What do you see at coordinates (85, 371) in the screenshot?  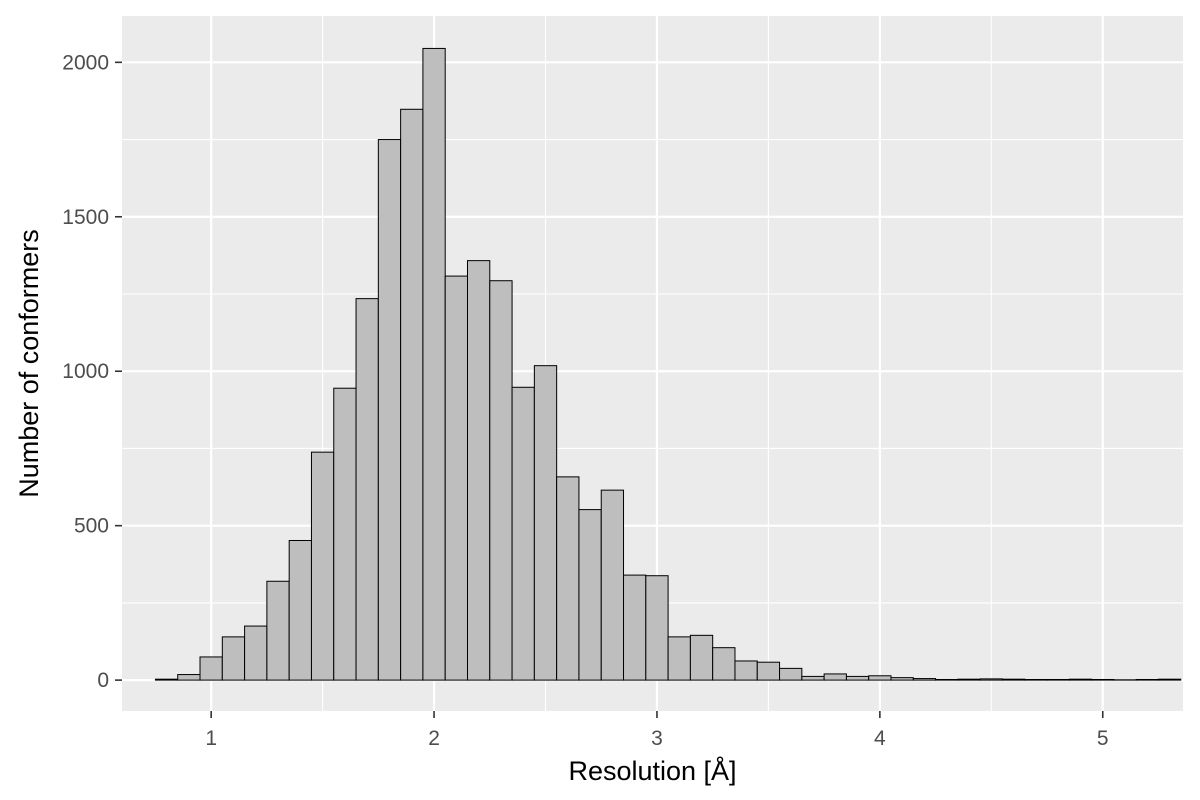 I see `y-tick-label: 1000` at bounding box center [85, 371].